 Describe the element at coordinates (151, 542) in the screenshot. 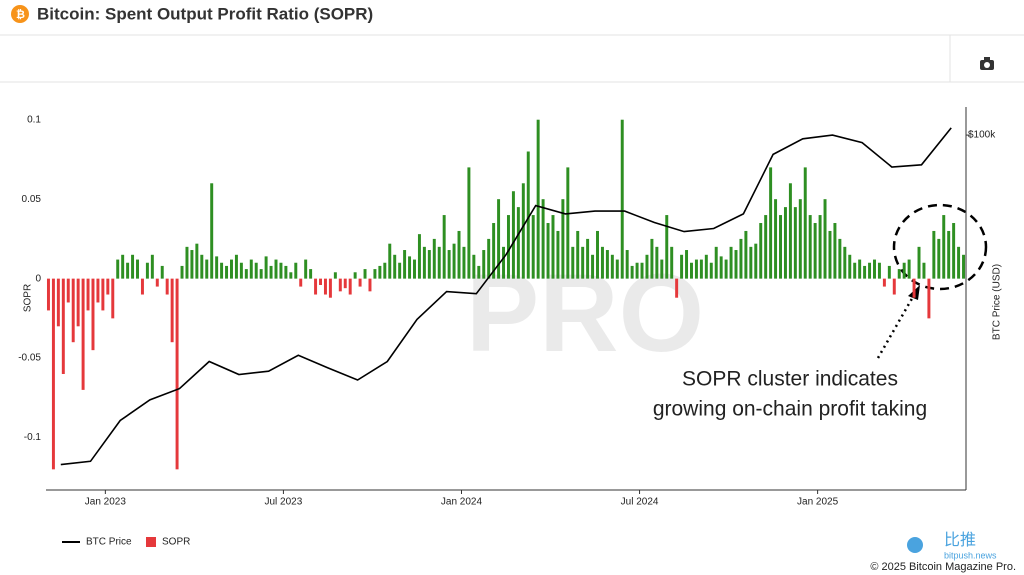

I see `legend-bar-swatch` at that location.